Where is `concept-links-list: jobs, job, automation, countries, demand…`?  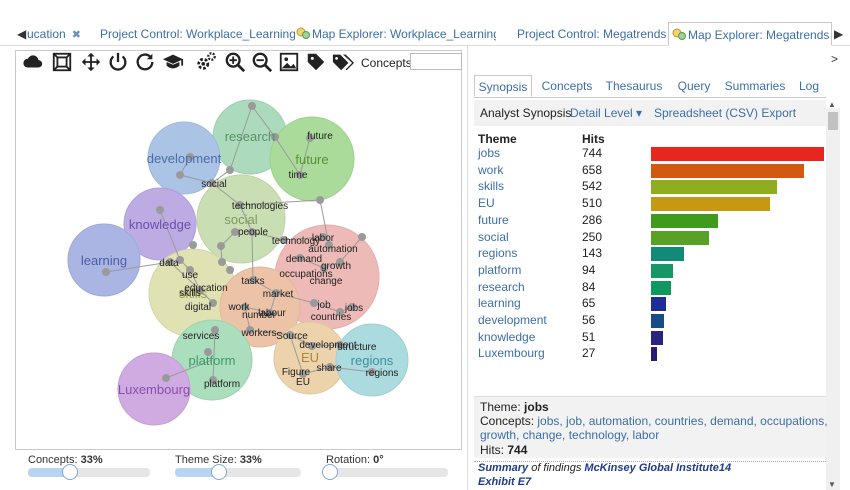 concept-links-list: jobs, job, automation, countries, demand… is located at coordinates (682, 421).